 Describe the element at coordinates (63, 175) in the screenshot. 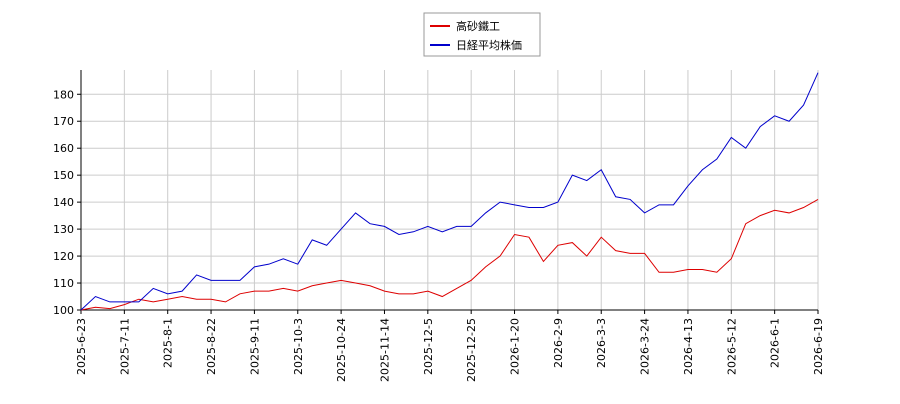

I see `y-tick-label: 150` at that location.